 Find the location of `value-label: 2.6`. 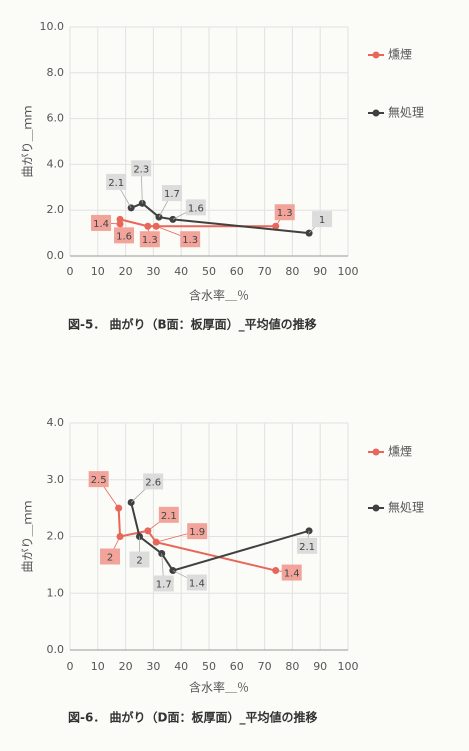

value-label: 2.6 is located at coordinates (153, 482).